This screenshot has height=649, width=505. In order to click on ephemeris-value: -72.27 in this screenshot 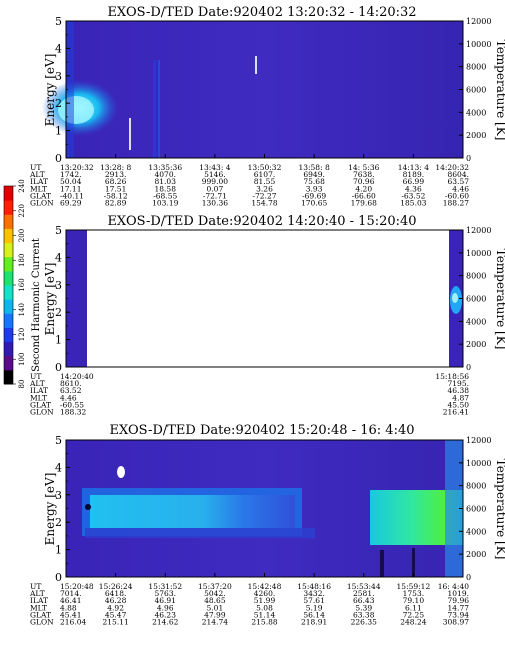, I will do `click(264, 195)`.